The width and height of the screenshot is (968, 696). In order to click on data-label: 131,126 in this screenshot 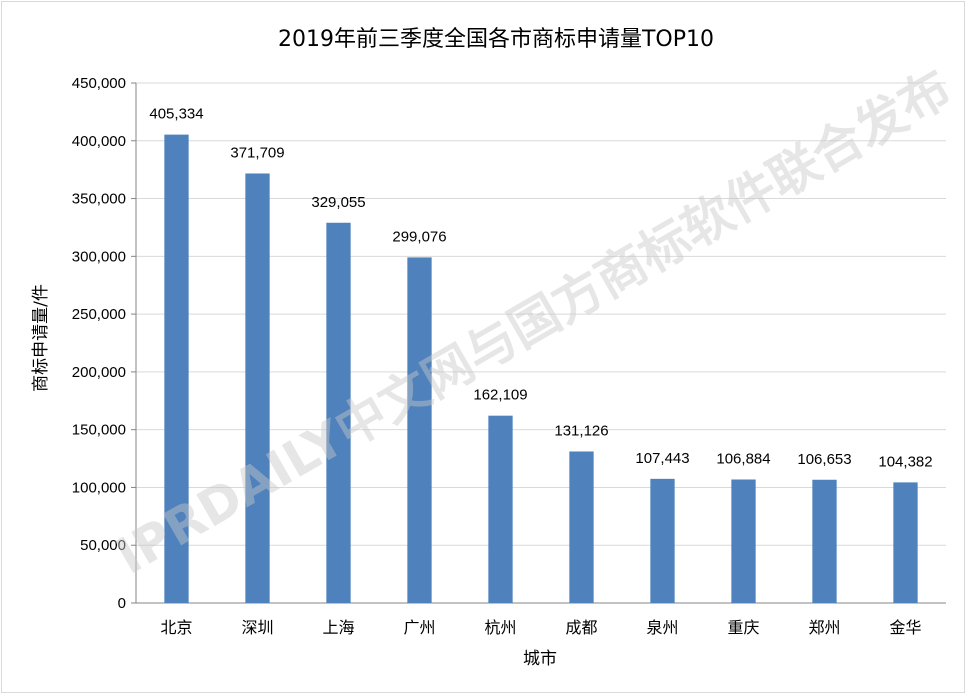, I will do `click(581, 430)`.